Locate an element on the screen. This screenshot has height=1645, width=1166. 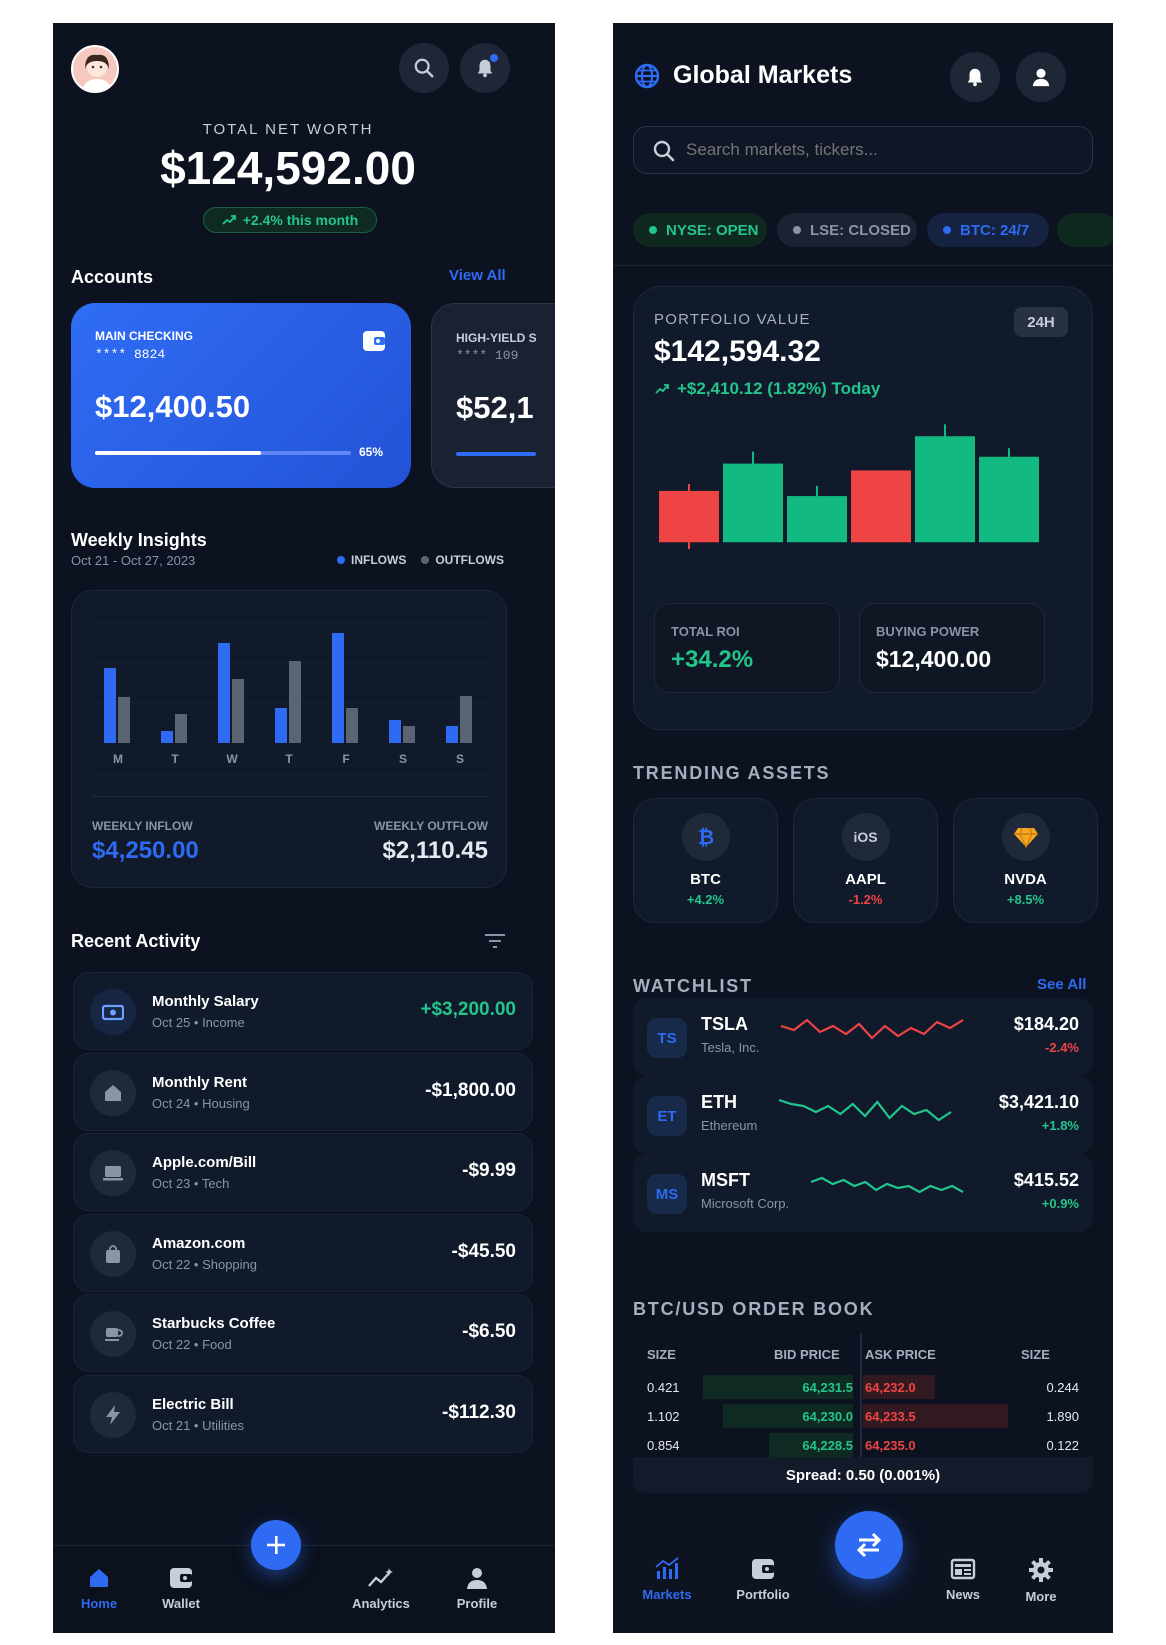
profile-button is located at coordinates (1041, 77).